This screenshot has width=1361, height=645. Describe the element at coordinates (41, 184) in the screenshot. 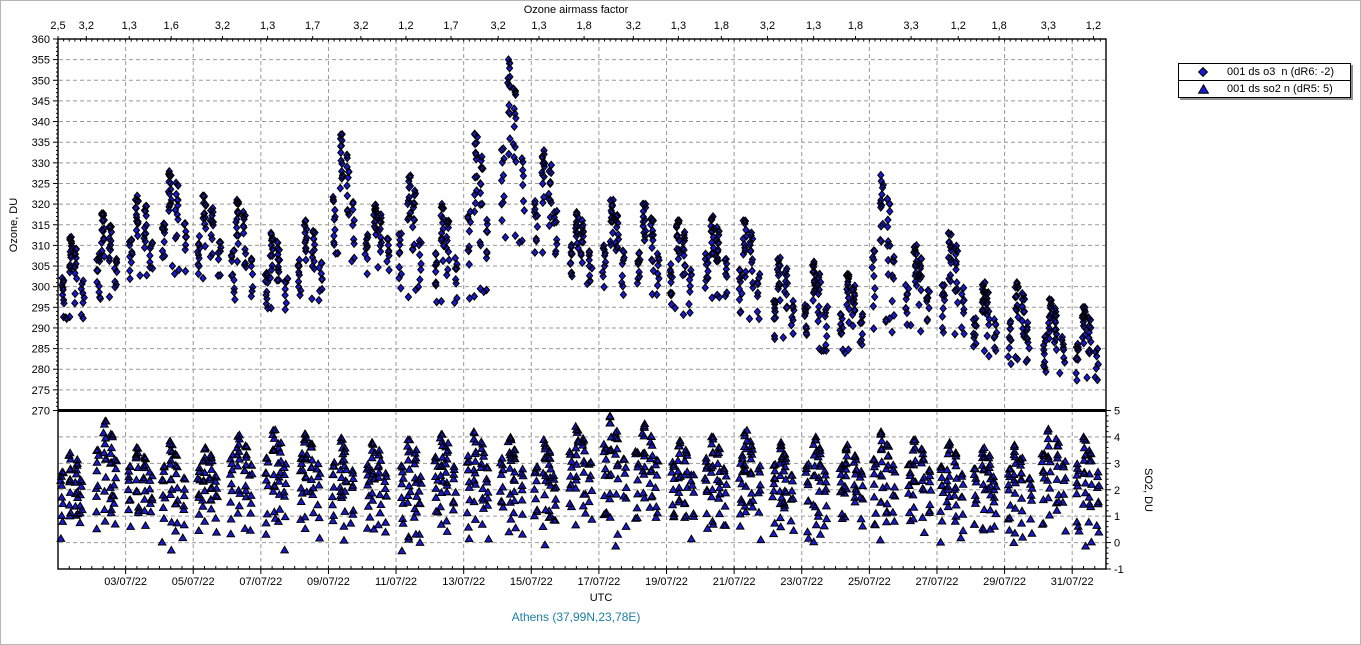

I see `svg-text: 325` at that location.